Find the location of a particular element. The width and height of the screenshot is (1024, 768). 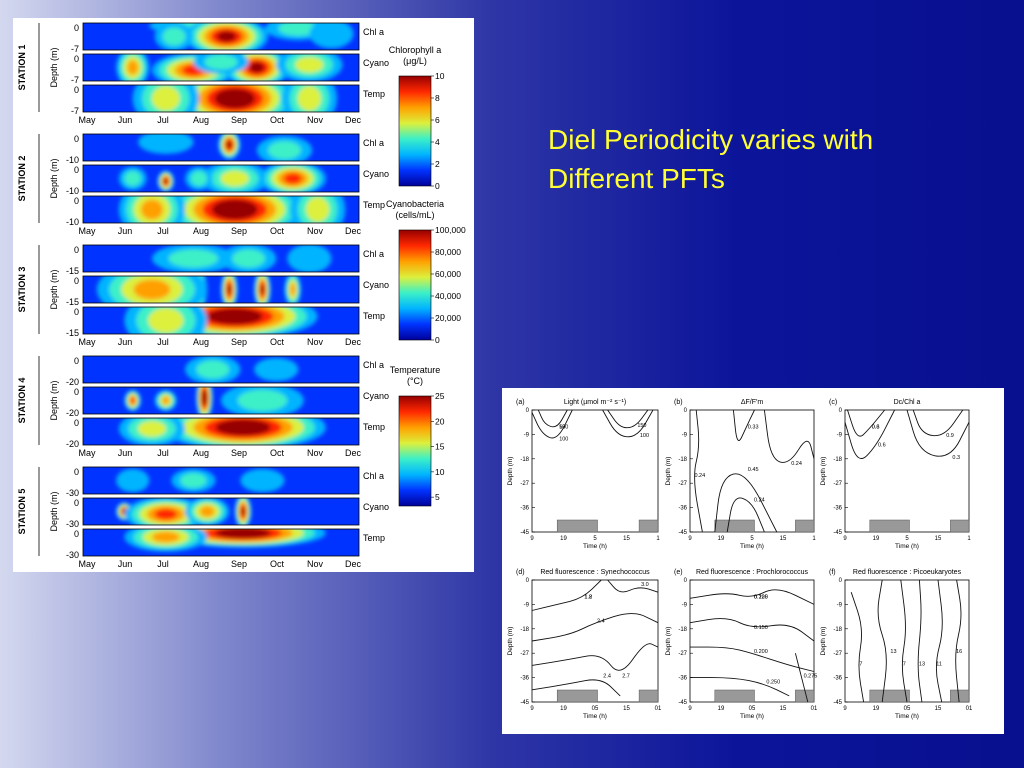

colorbar-tick-label: 15 is located at coordinates (440, 447).